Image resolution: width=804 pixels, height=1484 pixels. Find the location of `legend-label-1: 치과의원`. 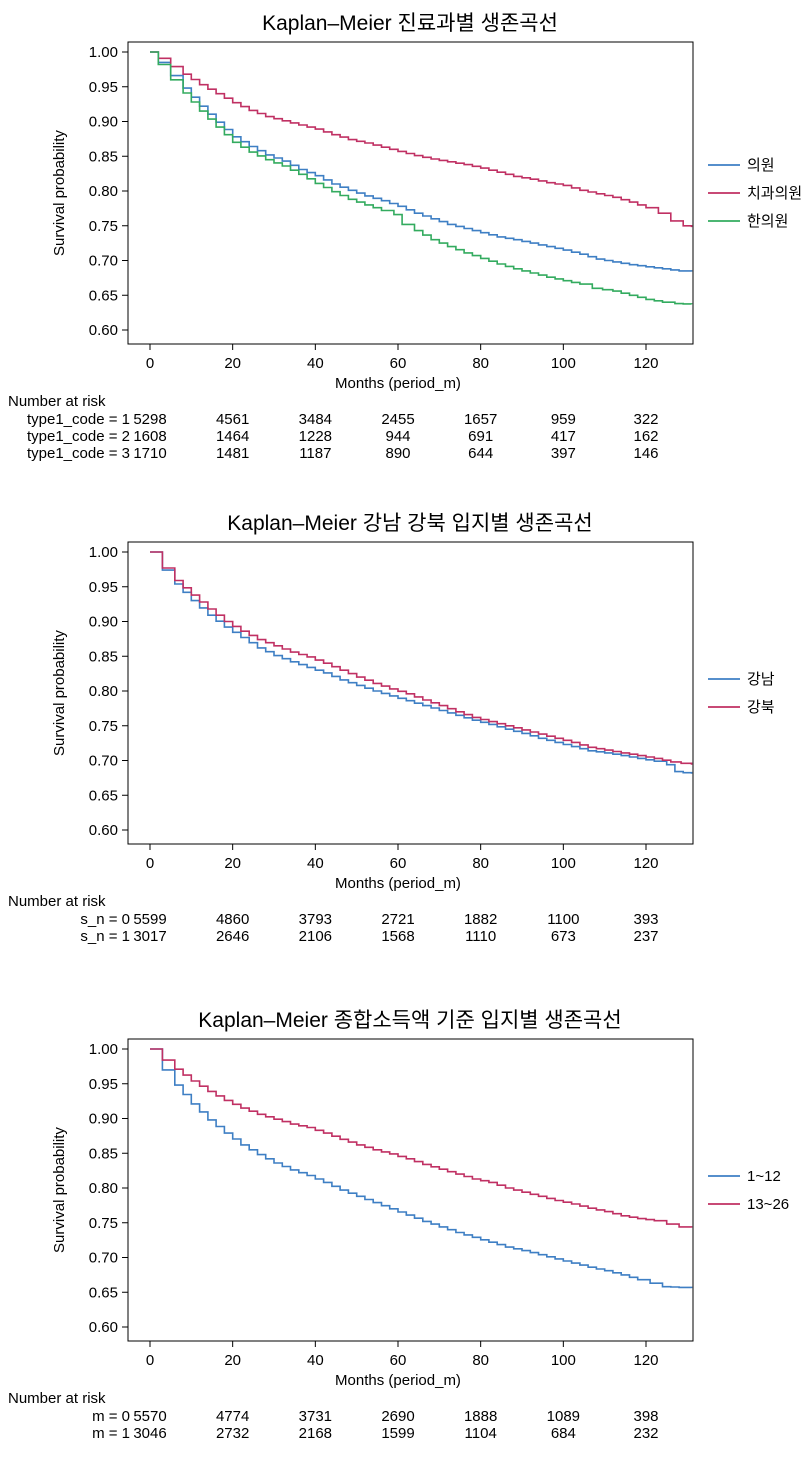

legend-label-1: 치과의원 is located at coordinates (774, 193).